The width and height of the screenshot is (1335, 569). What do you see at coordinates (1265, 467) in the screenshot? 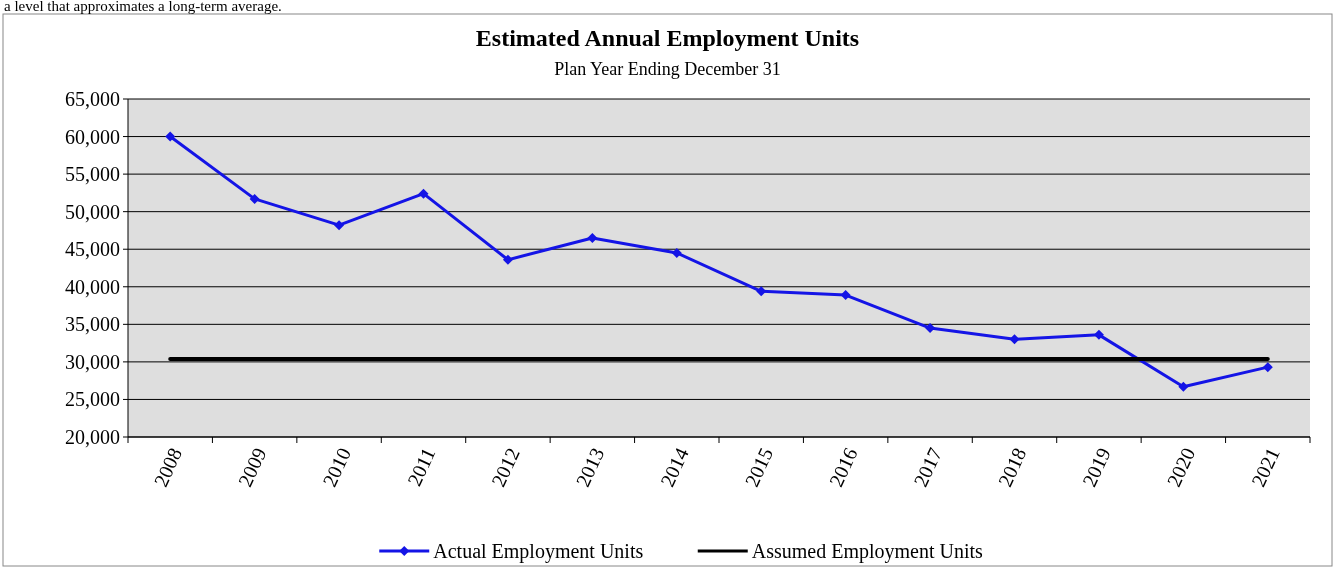
I see `x-tick-label: 2021` at bounding box center [1265, 467].